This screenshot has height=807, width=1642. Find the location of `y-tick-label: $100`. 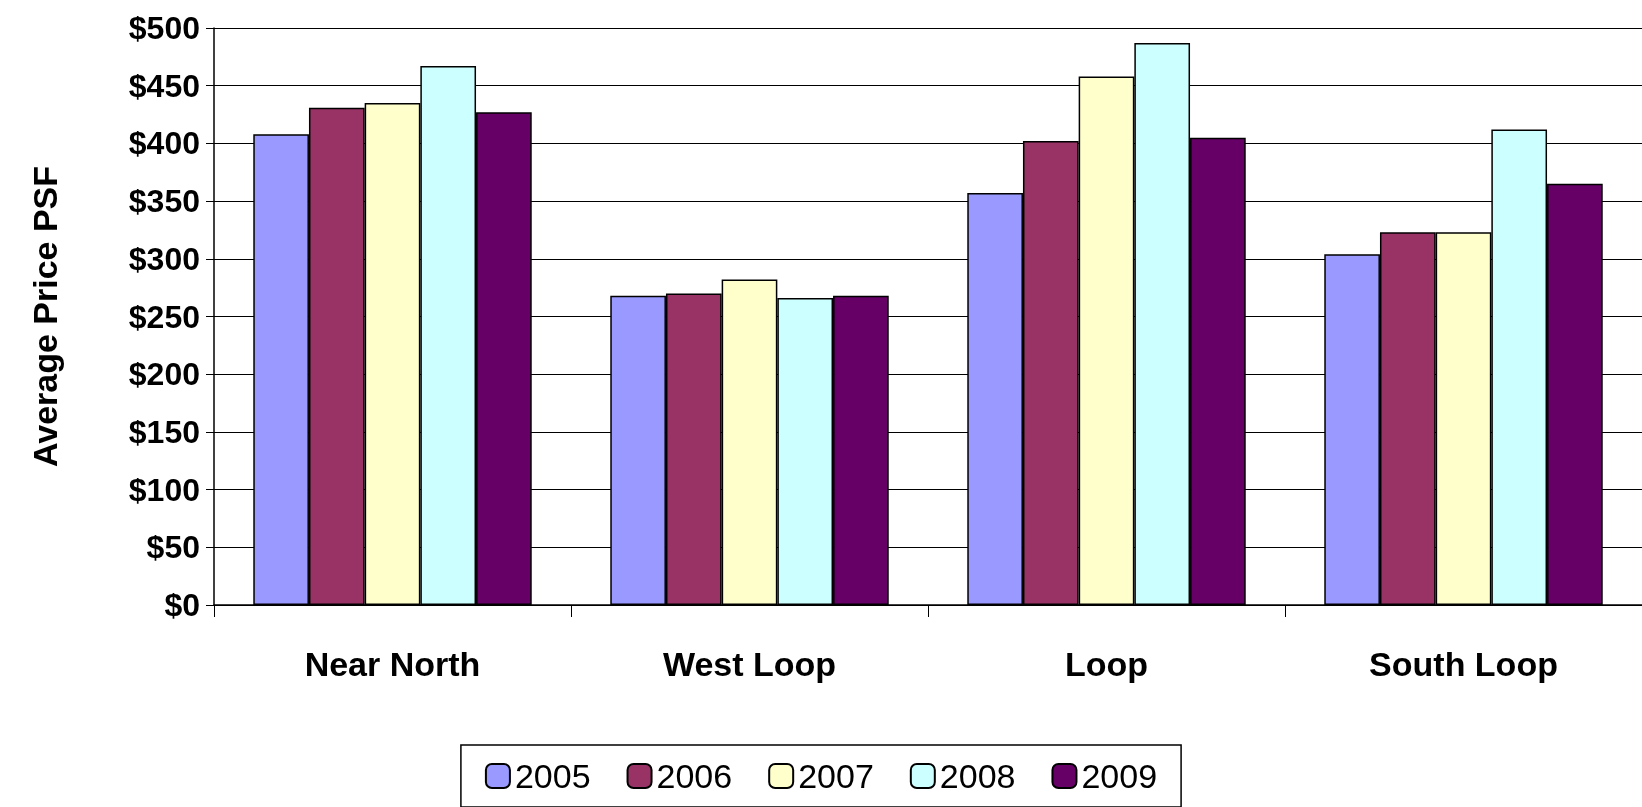

y-tick-label: $100 is located at coordinates (164, 489).